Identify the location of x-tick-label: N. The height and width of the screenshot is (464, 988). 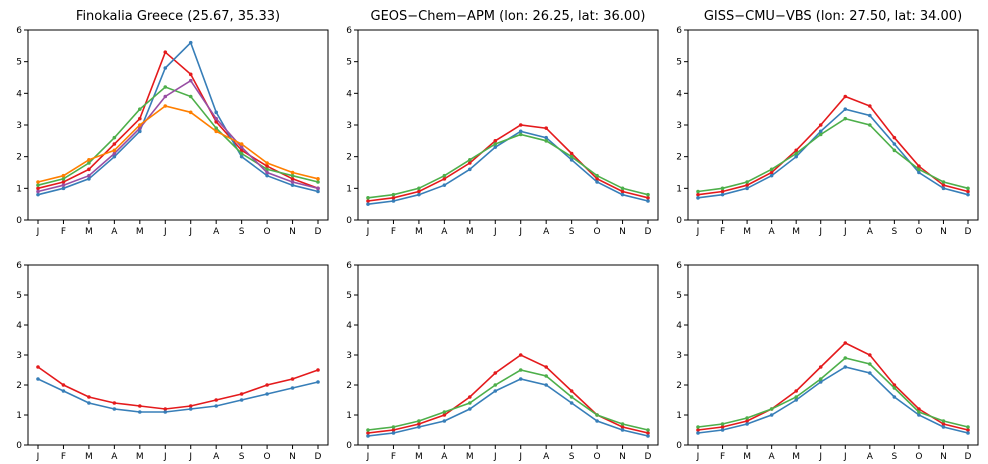
(622, 232).